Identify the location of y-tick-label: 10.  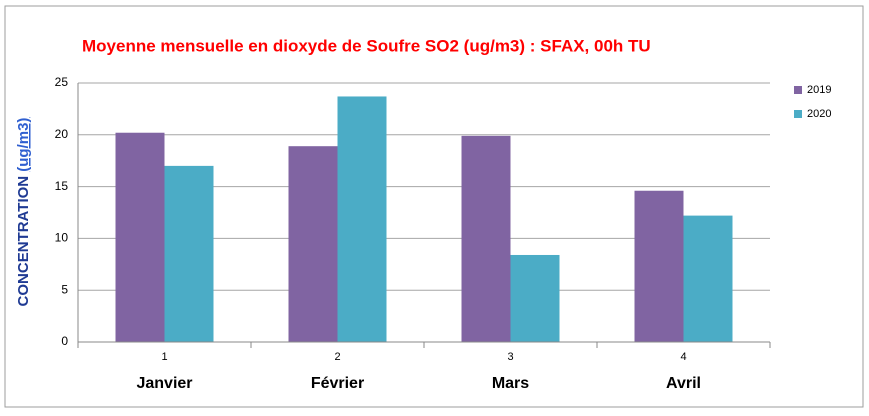
(62, 238).